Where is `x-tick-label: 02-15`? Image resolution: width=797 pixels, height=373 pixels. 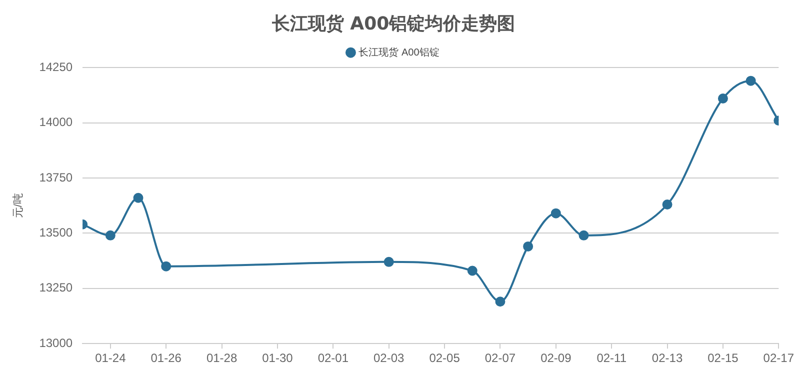
x-tick-label: 02-15 is located at coordinates (723, 358).